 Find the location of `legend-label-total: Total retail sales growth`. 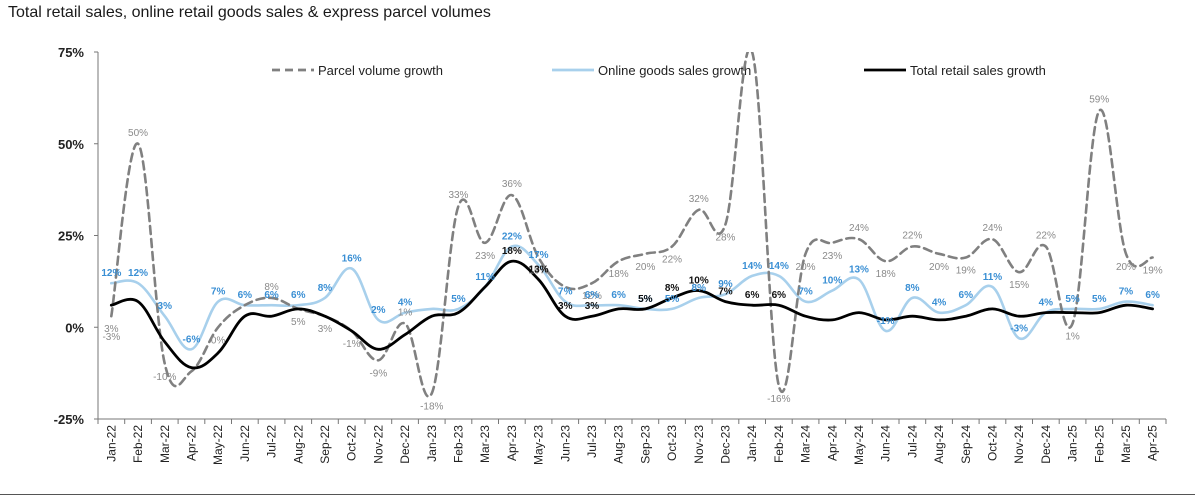

legend-label-total: Total retail sales growth is located at coordinates (978, 70).